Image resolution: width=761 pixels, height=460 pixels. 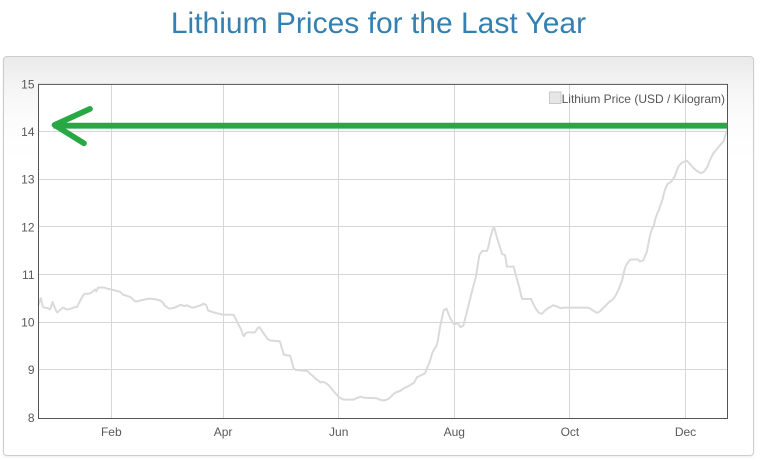 What do you see at coordinates (28, 84) in the screenshot?
I see `svg-text: 15` at bounding box center [28, 84].